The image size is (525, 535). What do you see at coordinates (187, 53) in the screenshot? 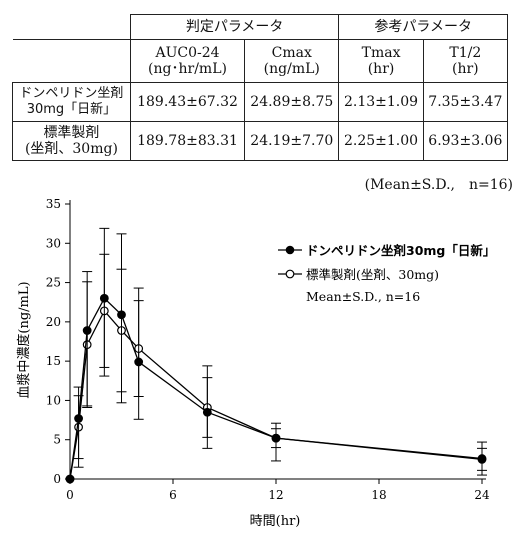
I see `column-name: AUC0-24` at bounding box center [187, 53].